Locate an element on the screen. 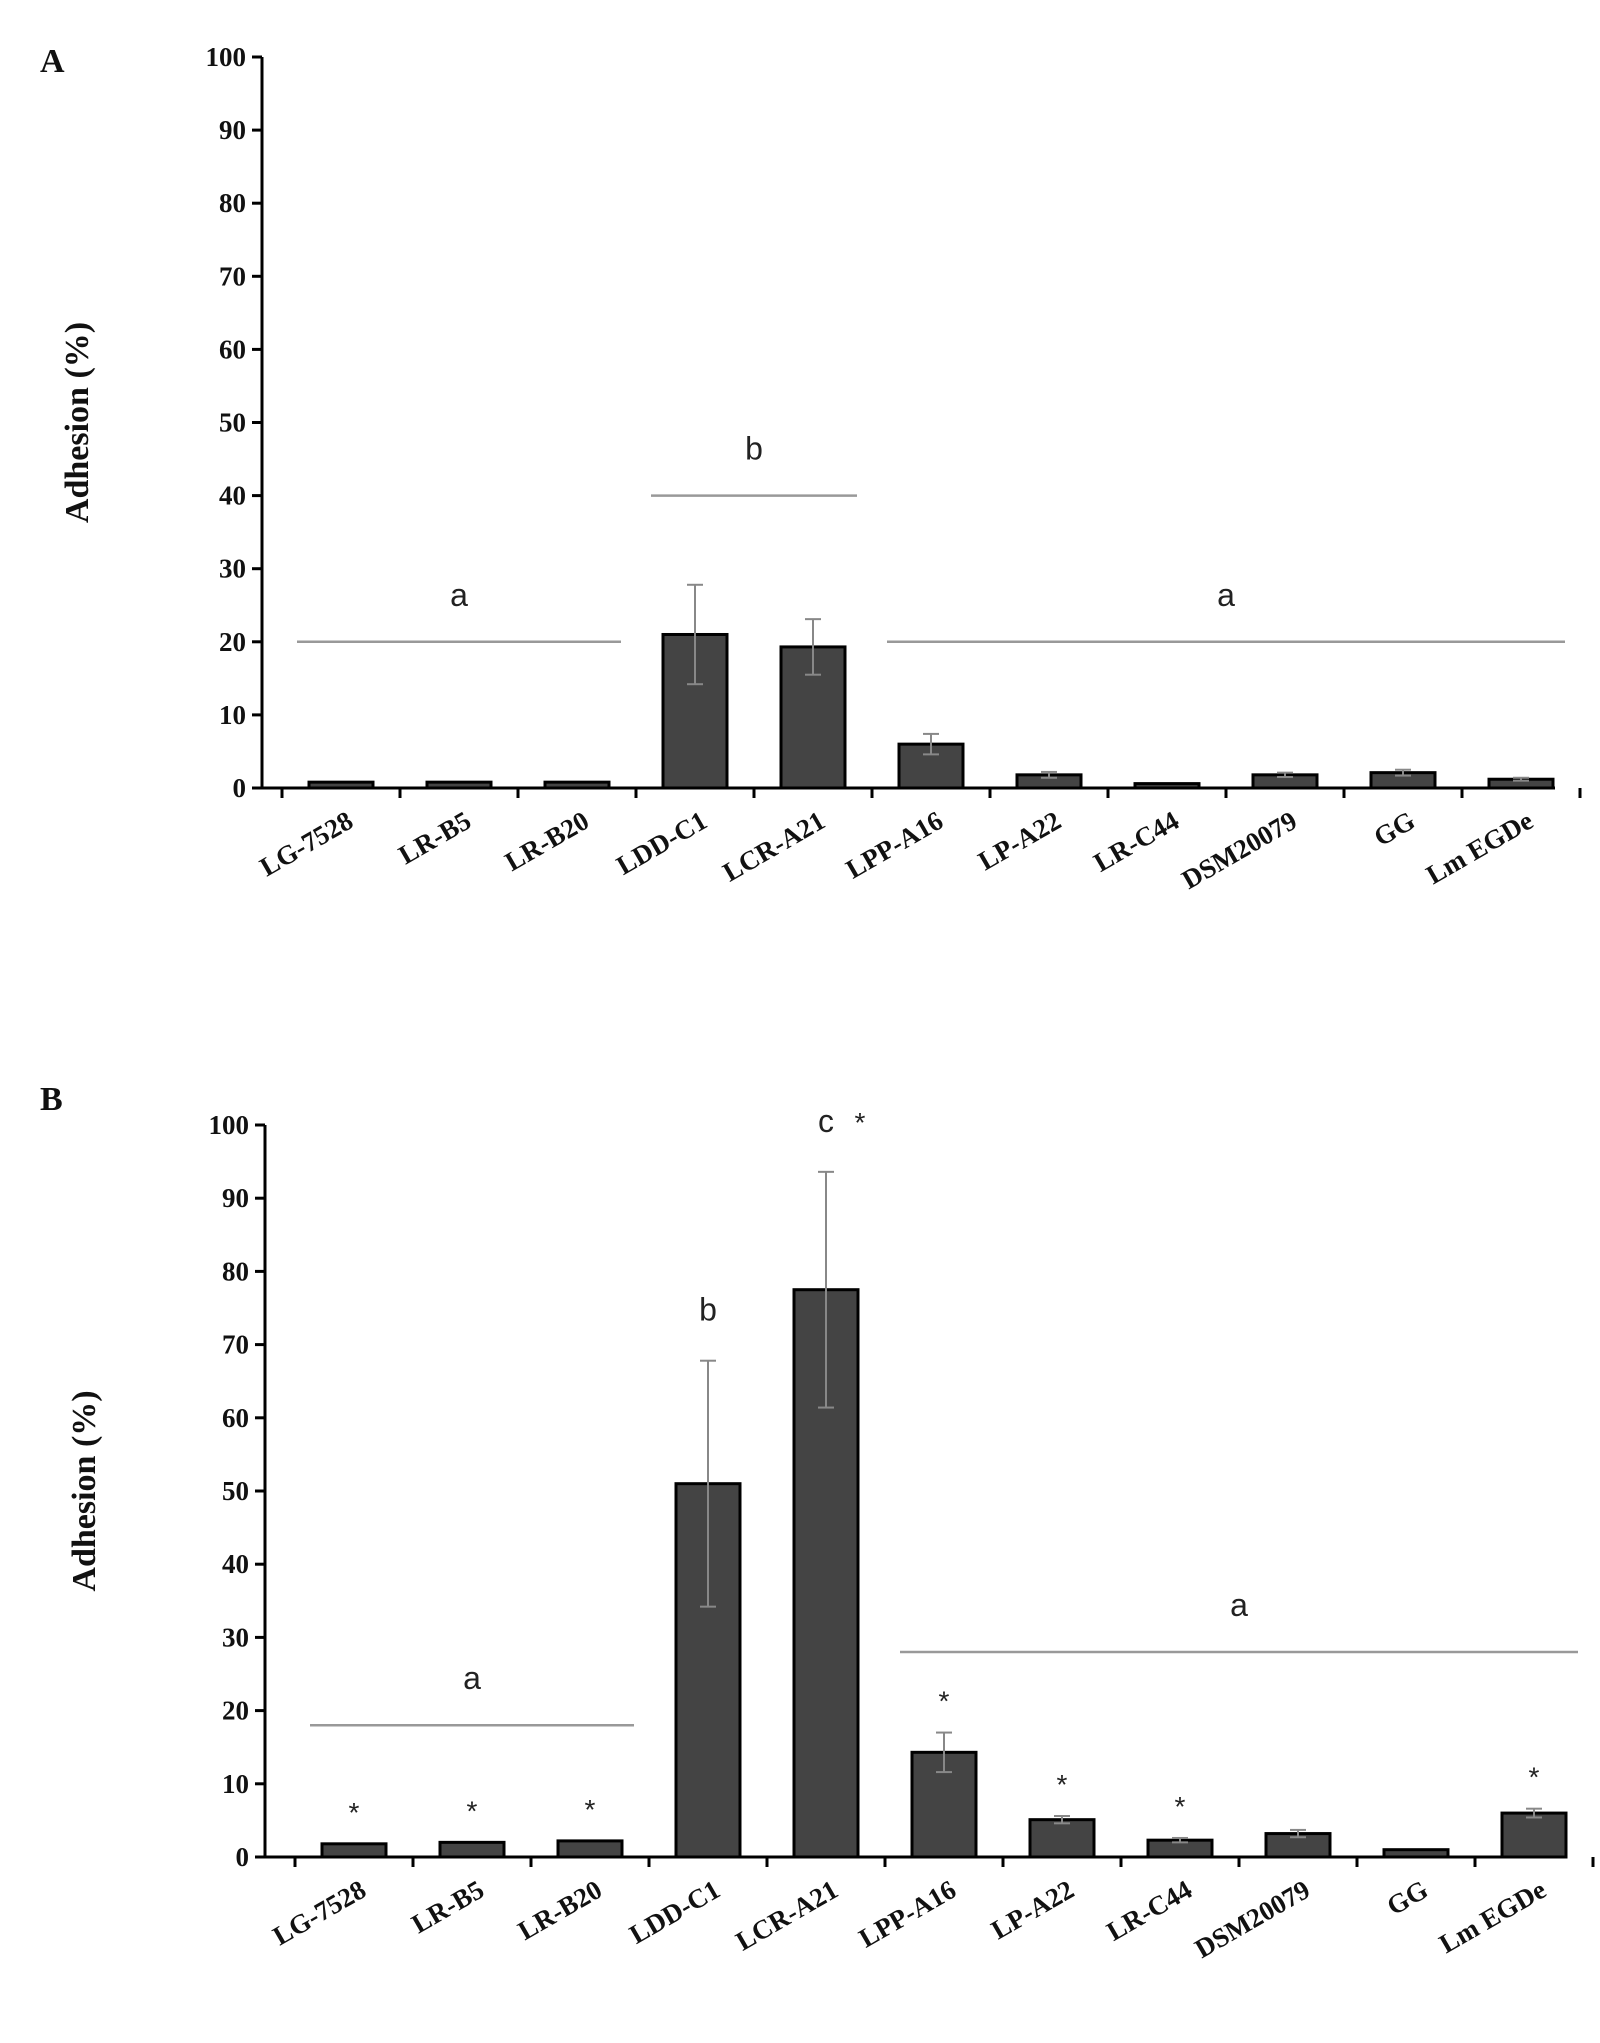  panel-letter: B is located at coordinates (51, 1099).